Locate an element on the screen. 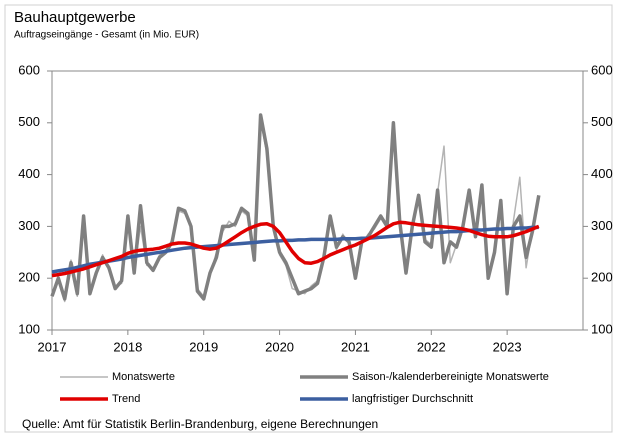 This screenshot has width=618, height=437. x-tick-label: 2023 is located at coordinates (507, 346).